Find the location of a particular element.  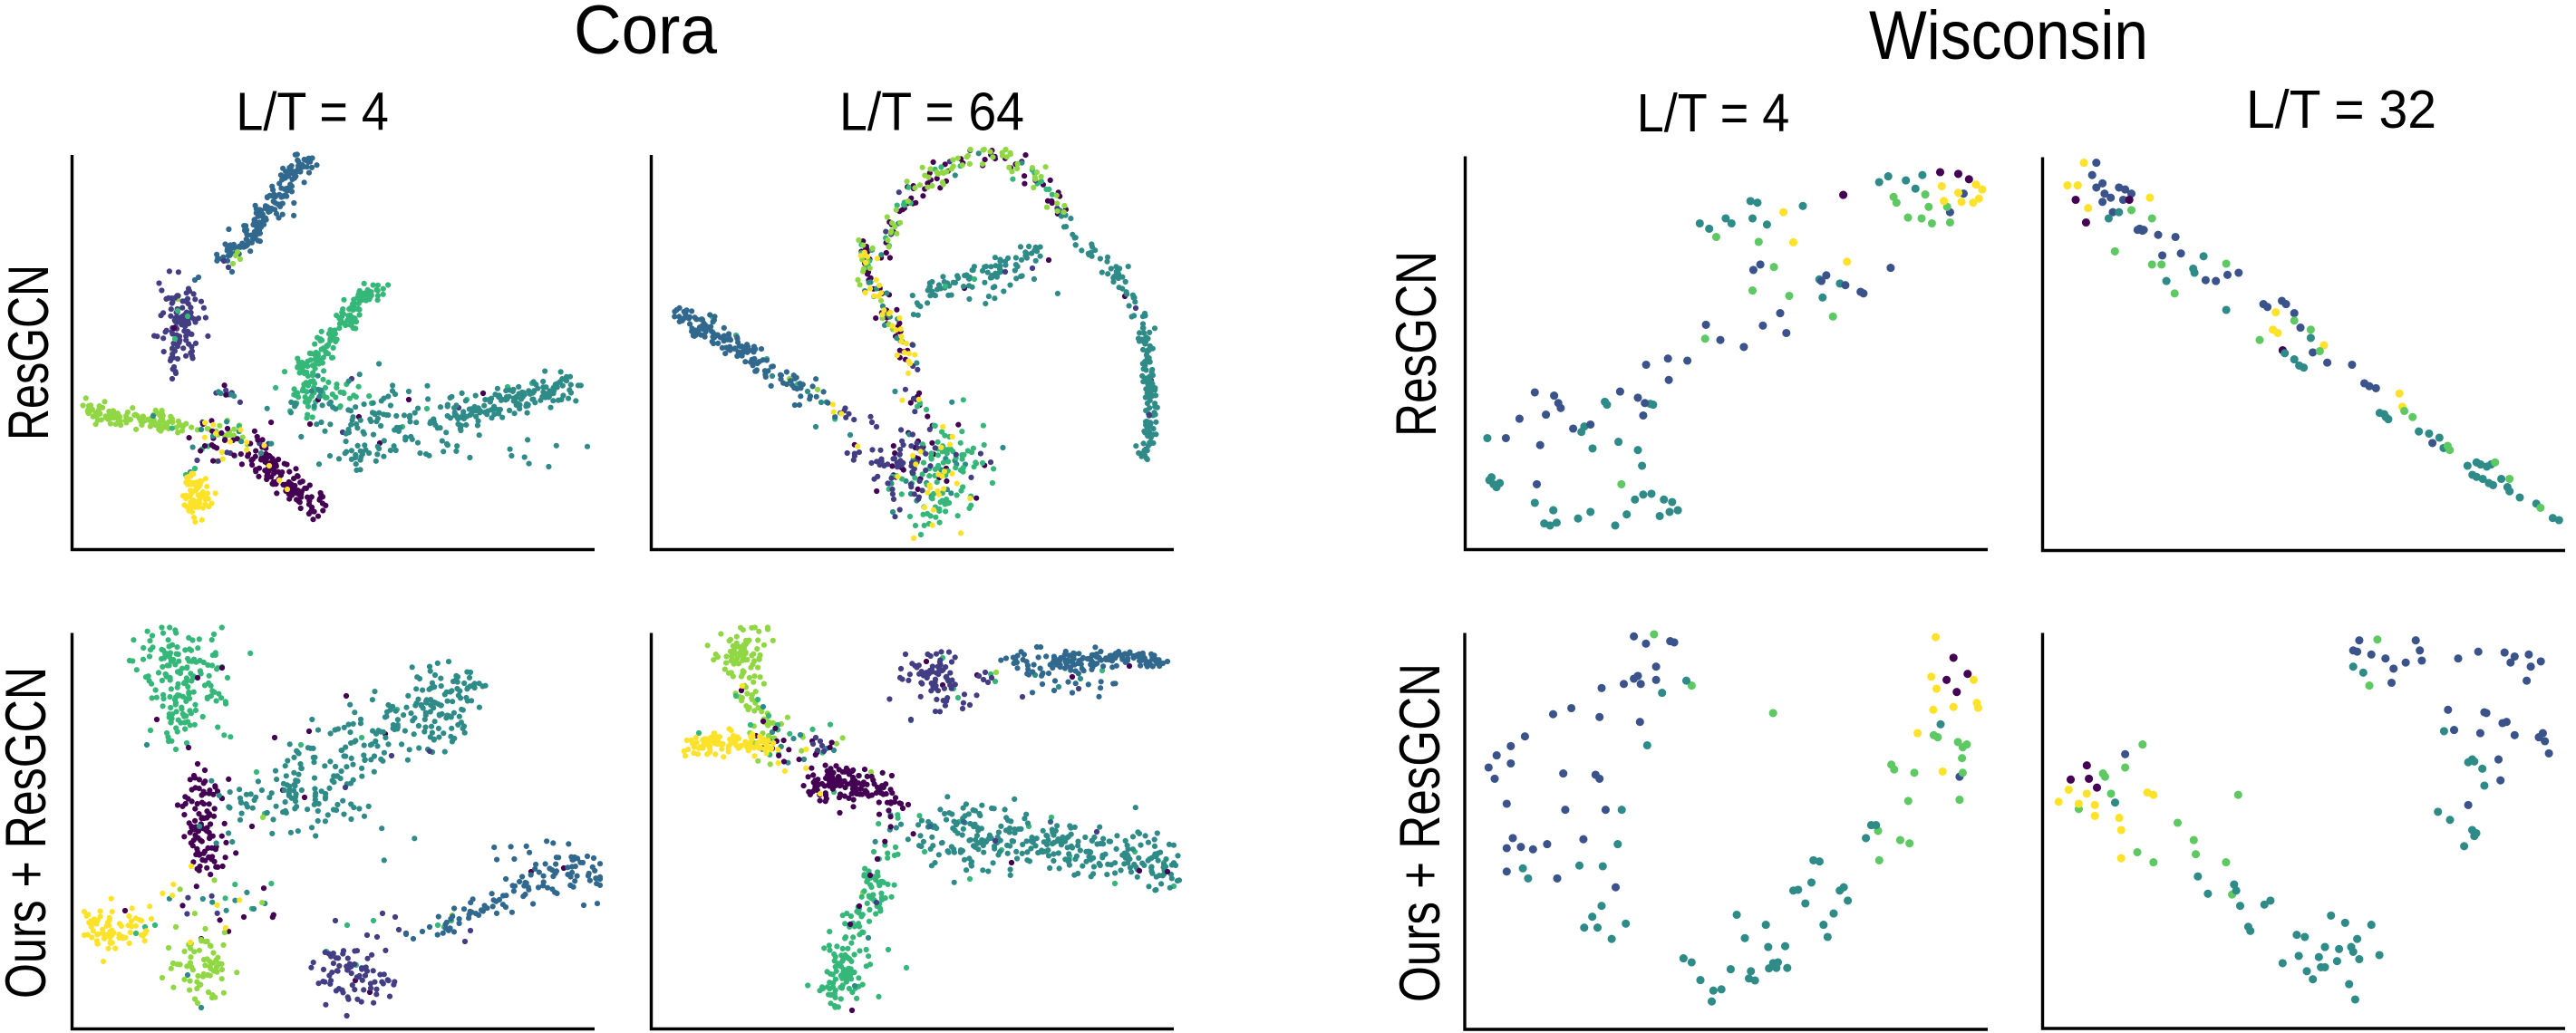

svg-text: Wisconsin is located at coordinates (2008, 37).